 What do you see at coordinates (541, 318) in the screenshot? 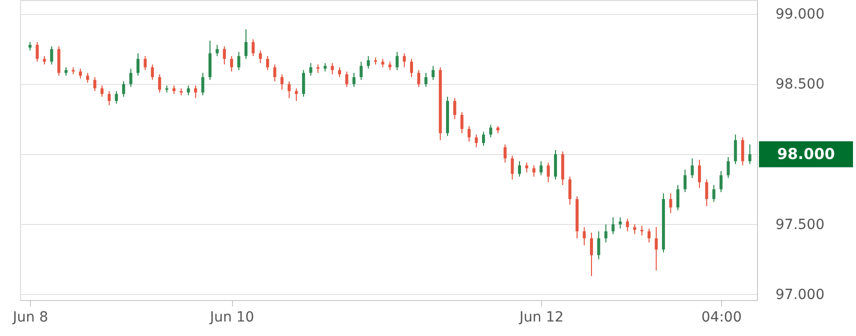
I see `x-tick-label: Jun 12` at bounding box center [541, 318].